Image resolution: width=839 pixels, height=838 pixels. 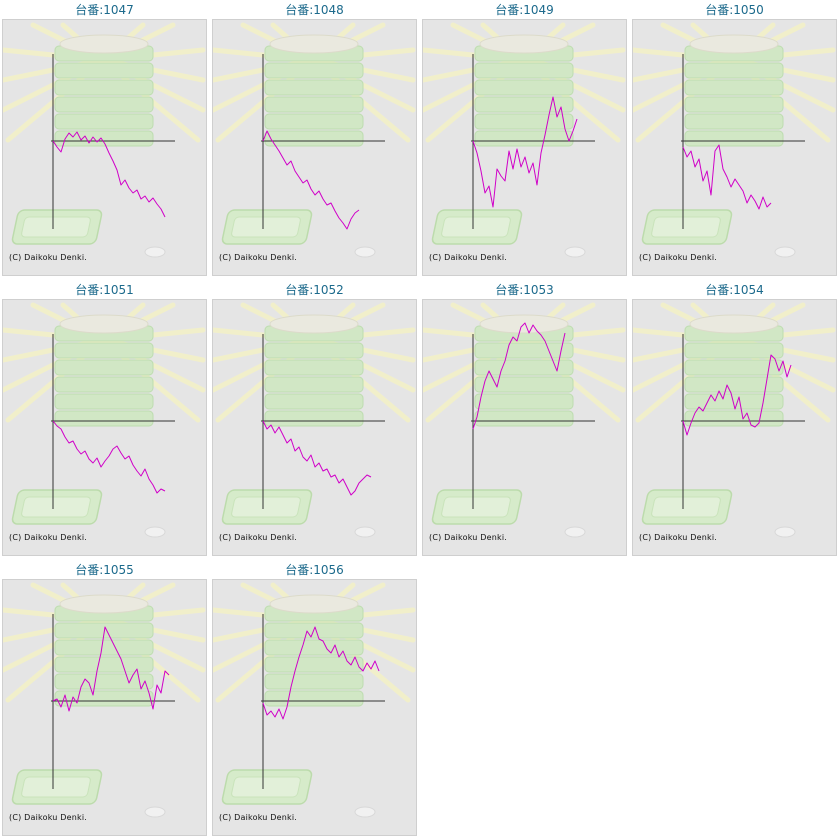 I want to click on machine-number-label: 台番:1054, so click(x=734, y=290).